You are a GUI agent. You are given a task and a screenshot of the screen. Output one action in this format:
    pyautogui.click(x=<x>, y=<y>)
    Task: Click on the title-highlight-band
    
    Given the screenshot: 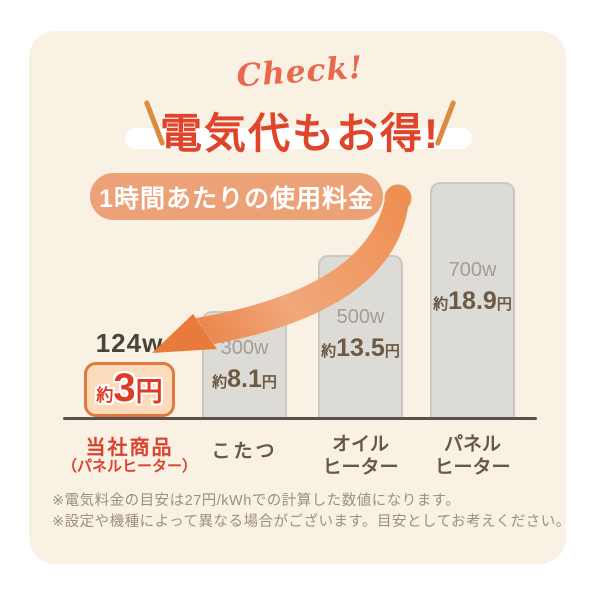 What is the action you would take?
    pyautogui.click(x=298, y=138)
    